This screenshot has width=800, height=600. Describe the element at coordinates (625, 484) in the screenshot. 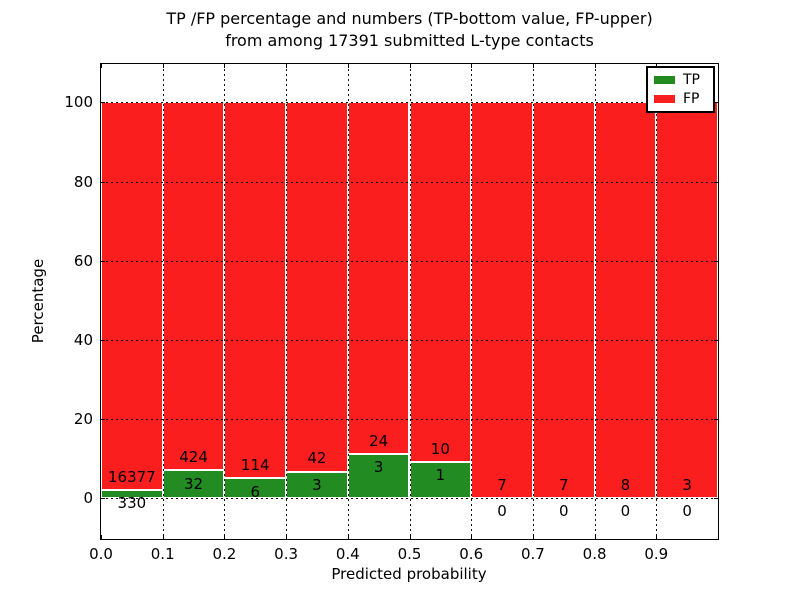

I see `fp-count-label: 8` at that location.